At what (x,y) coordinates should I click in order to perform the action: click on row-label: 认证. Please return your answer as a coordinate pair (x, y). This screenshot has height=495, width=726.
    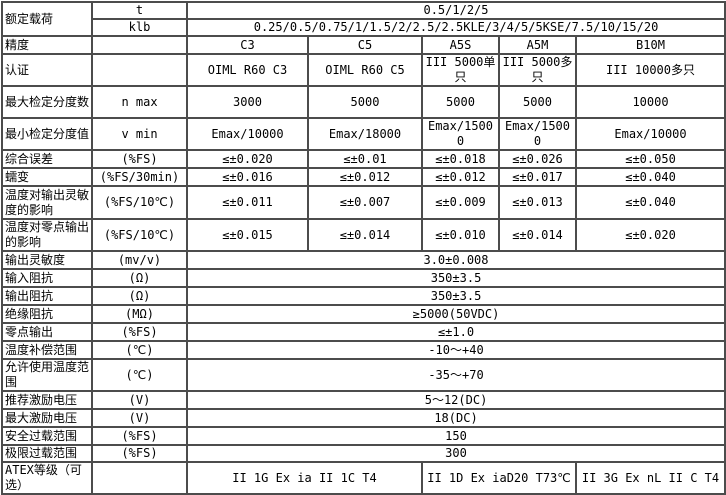
    Looking at the image, I should click on (47, 70).